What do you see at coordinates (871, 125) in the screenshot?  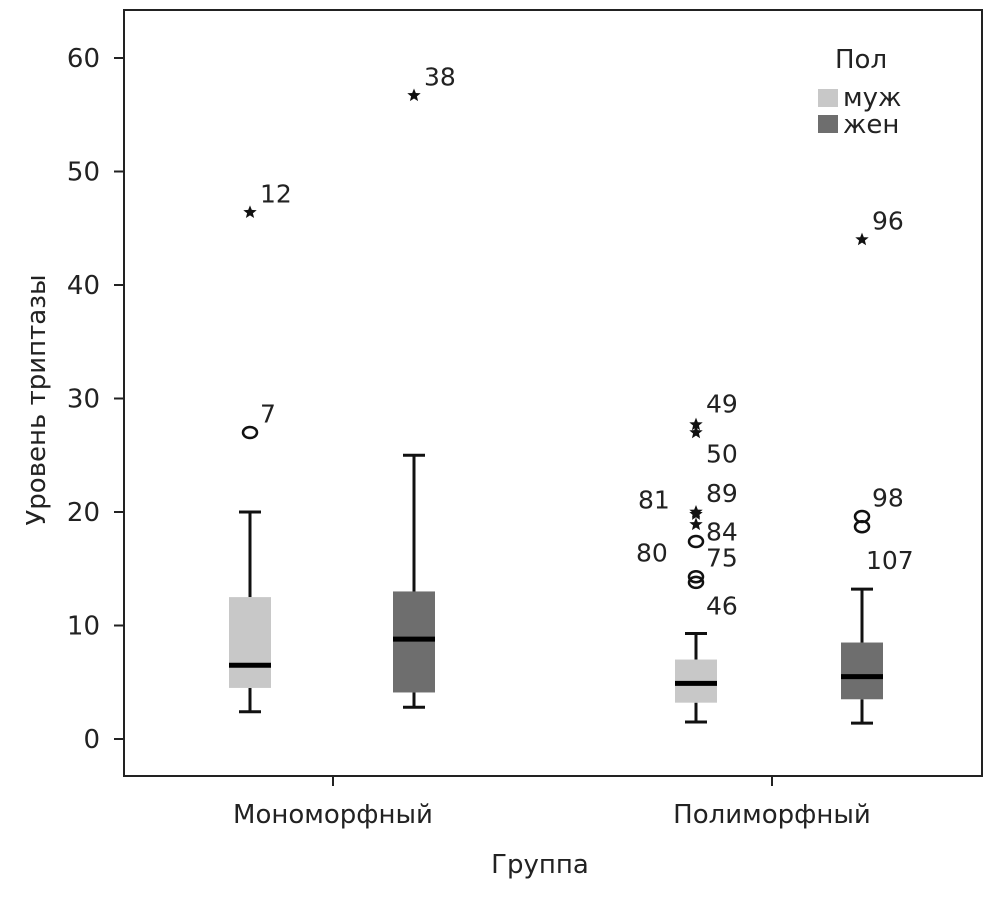 I see `legend-label-female: жен` at bounding box center [871, 125].